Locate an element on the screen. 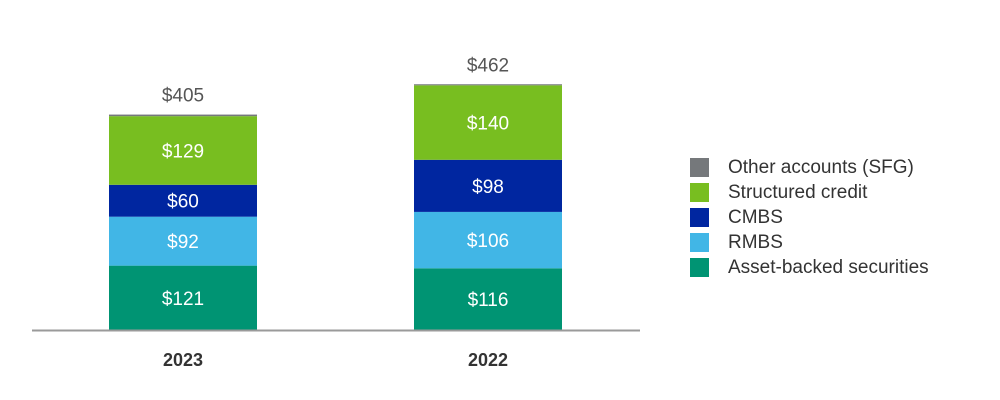  segment-label: $92 is located at coordinates (183, 242).